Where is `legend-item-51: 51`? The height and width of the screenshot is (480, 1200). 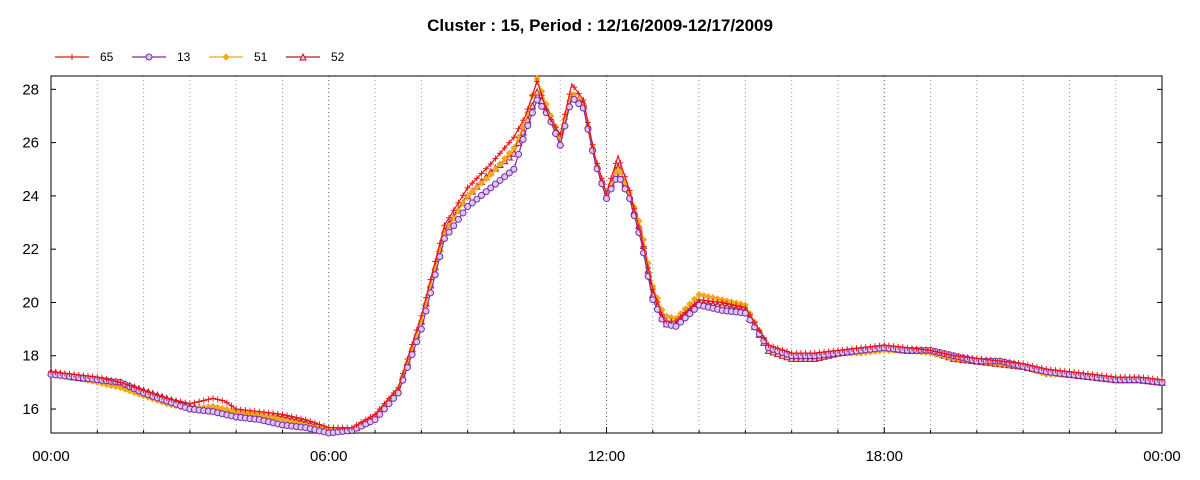
legend-item-51: 51 is located at coordinates (238, 57).